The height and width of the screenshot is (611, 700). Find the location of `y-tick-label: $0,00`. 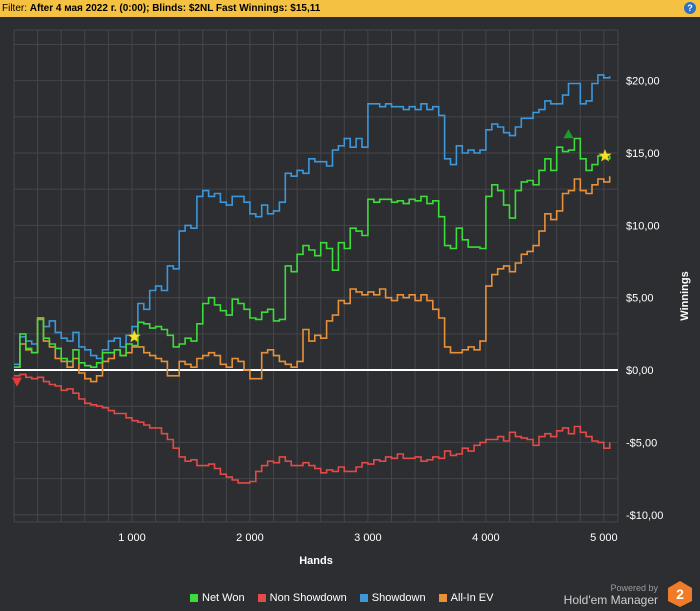

y-tick-label: $0,00 is located at coordinates (640, 371).